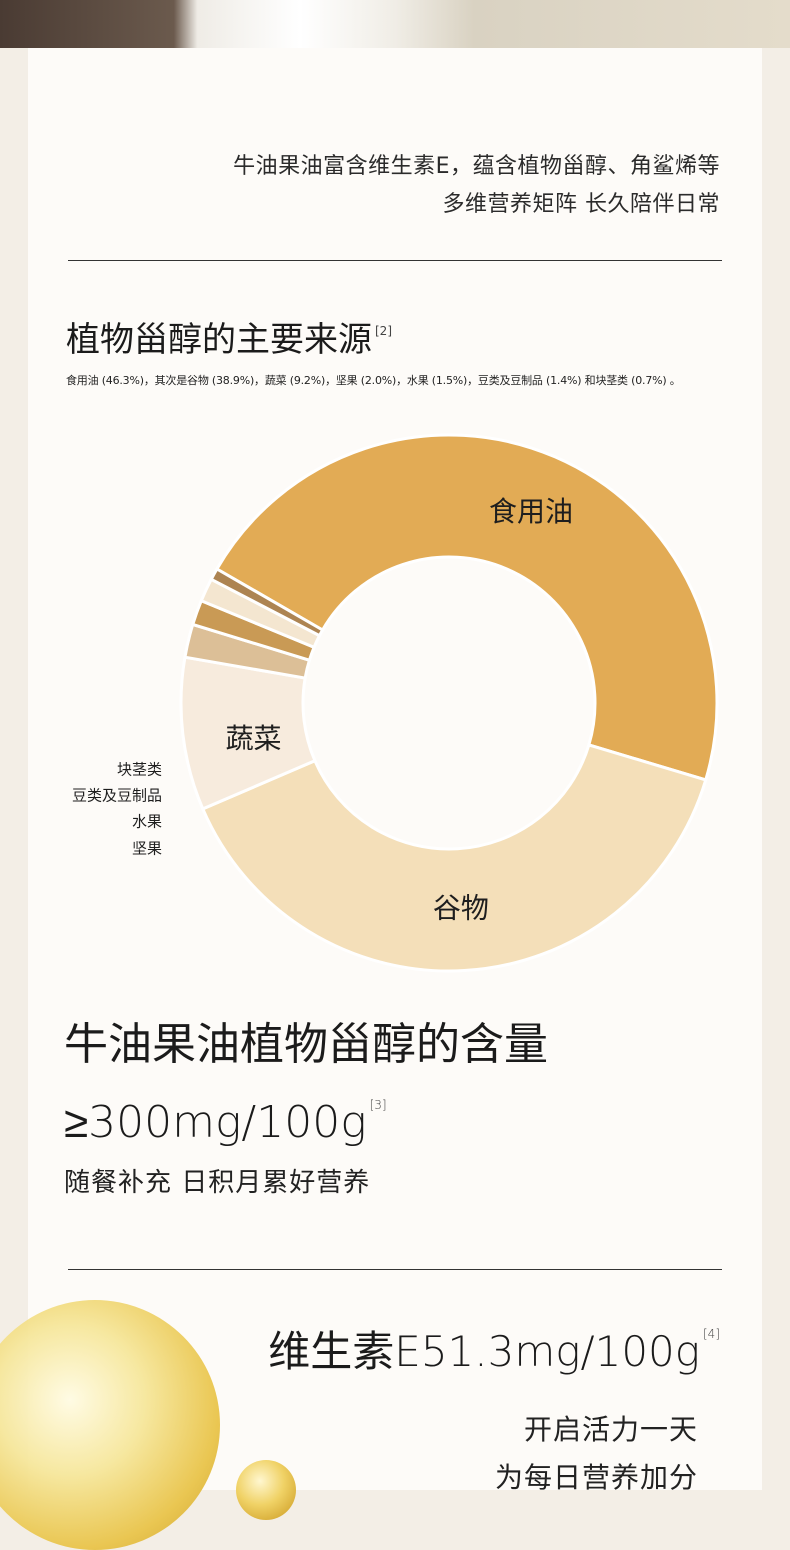 Image resolution: width=790 pixels, height=1550 pixels. What do you see at coordinates (476, 166) in the screenshot?
I see `intro-line-1: 牛油果油富含维生素E，蕴含植物甾醇、角鲨烯等` at bounding box center [476, 166].